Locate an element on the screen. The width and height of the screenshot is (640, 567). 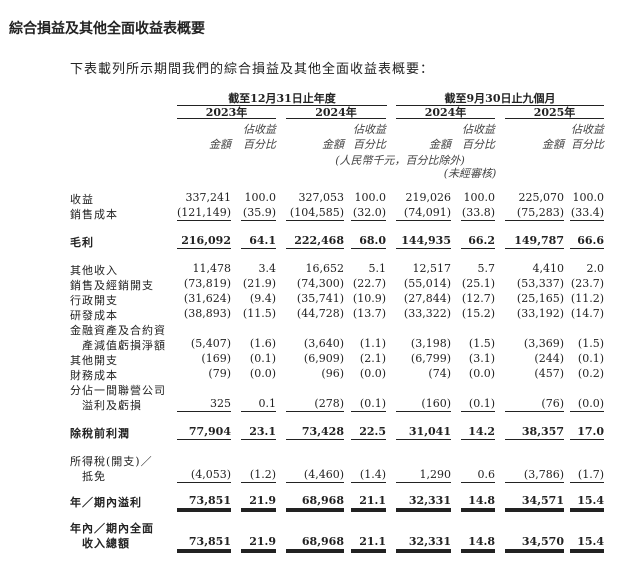
amount-cell: (96) is located at coordinates (332, 373).